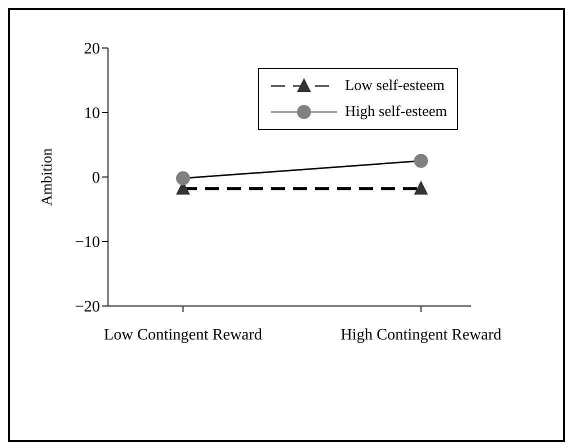 The height and width of the screenshot is (448, 571). Describe the element at coordinates (92, 49) in the screenshot. I see `y-tick-label: 20` at that location.